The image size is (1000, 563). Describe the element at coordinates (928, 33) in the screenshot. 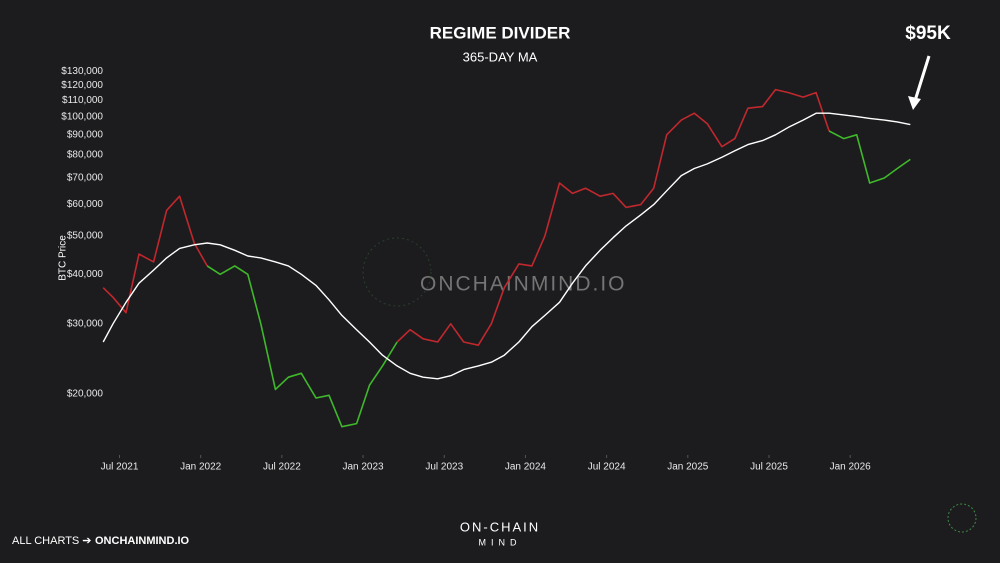

I see `annotation: $95K` at that location.